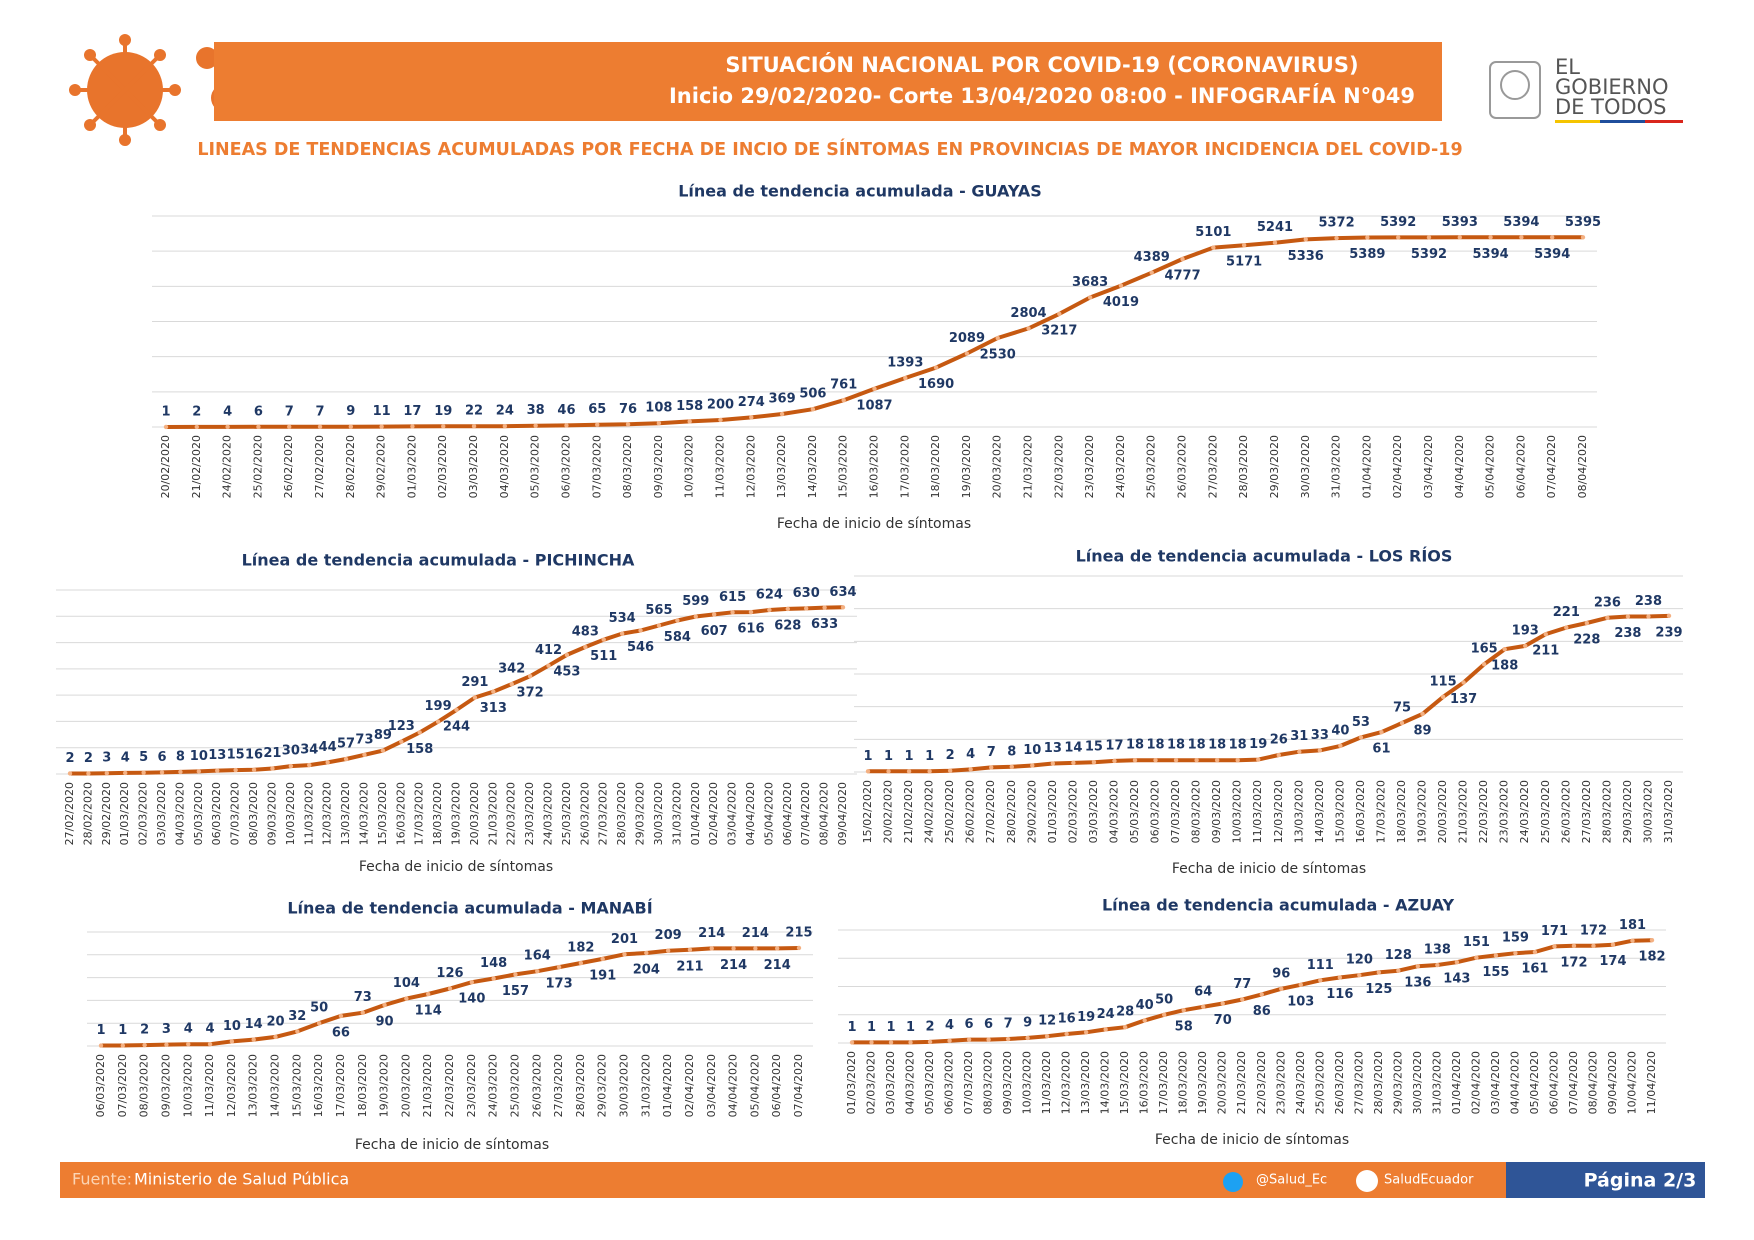 Image resolution: width=1754 pixels, height=1240 pixels. Describe the element at coordinates (842, 813) in the screenshot. I see `x-tick-label: 09/04/2020` at that location.